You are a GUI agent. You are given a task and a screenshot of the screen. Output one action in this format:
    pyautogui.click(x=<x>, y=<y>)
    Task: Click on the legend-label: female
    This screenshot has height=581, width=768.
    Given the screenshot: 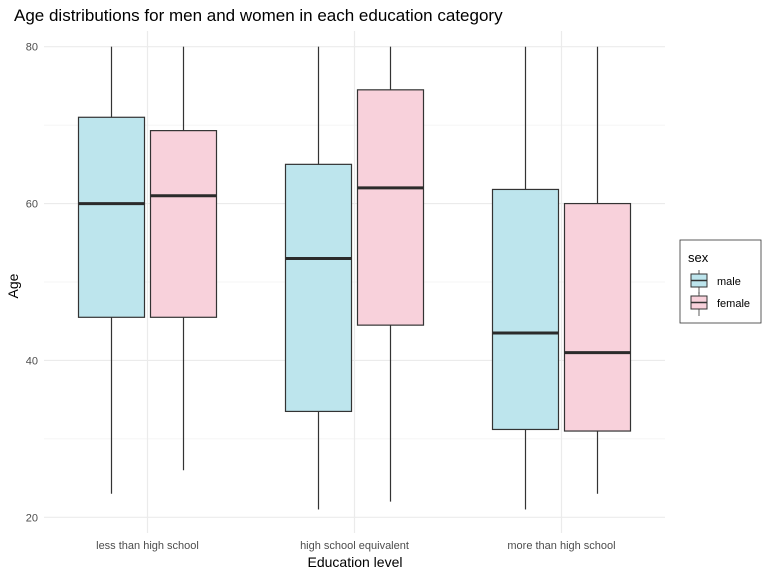 What is the action you would take?
    pyautogui.click(x=733, y=304)
    